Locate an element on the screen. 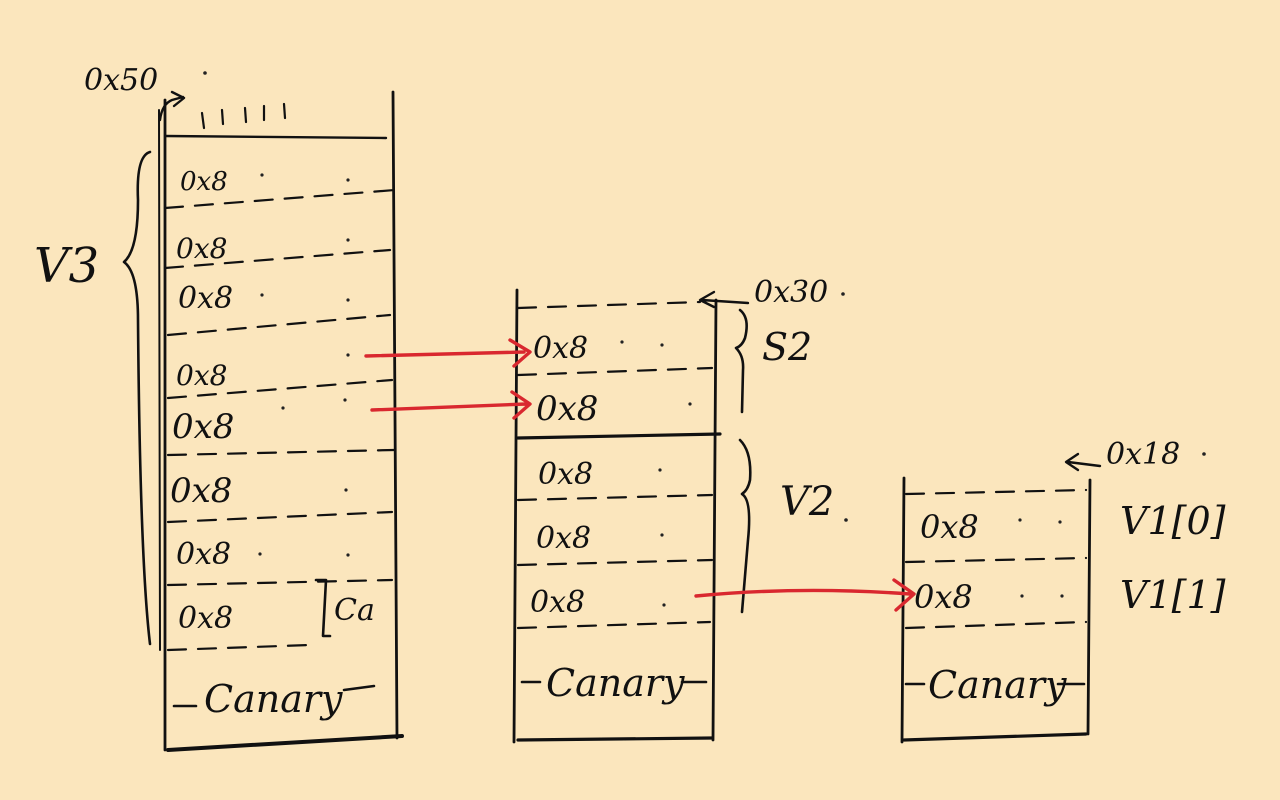 This screenshot has height=800, width=1280. v3-top-line is located at coordinates (276, 137).